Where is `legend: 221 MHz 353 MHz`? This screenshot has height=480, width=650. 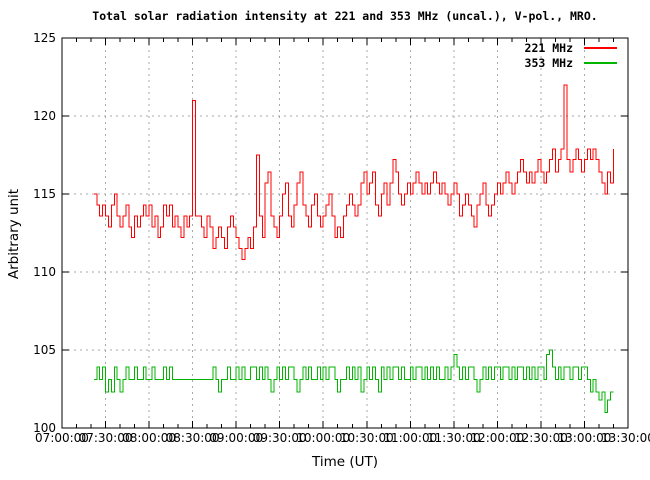
legend: 221 MHz 353 MHz is located at coordinates (571, 55).